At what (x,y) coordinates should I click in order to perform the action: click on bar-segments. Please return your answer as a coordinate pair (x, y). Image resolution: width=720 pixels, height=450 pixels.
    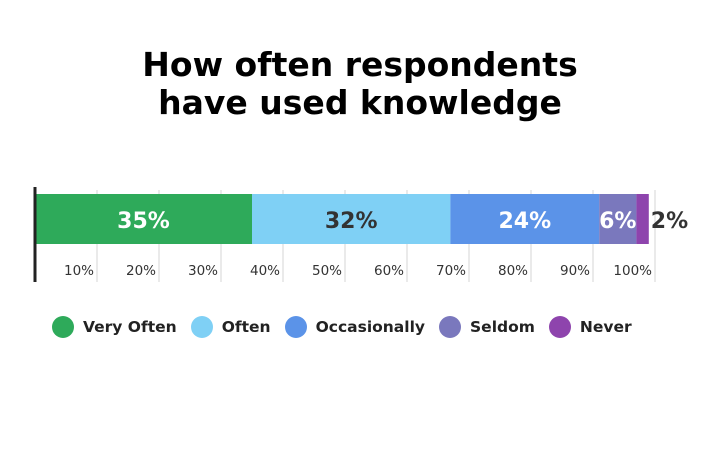
    Looking at the image, I should click on (342, 219).